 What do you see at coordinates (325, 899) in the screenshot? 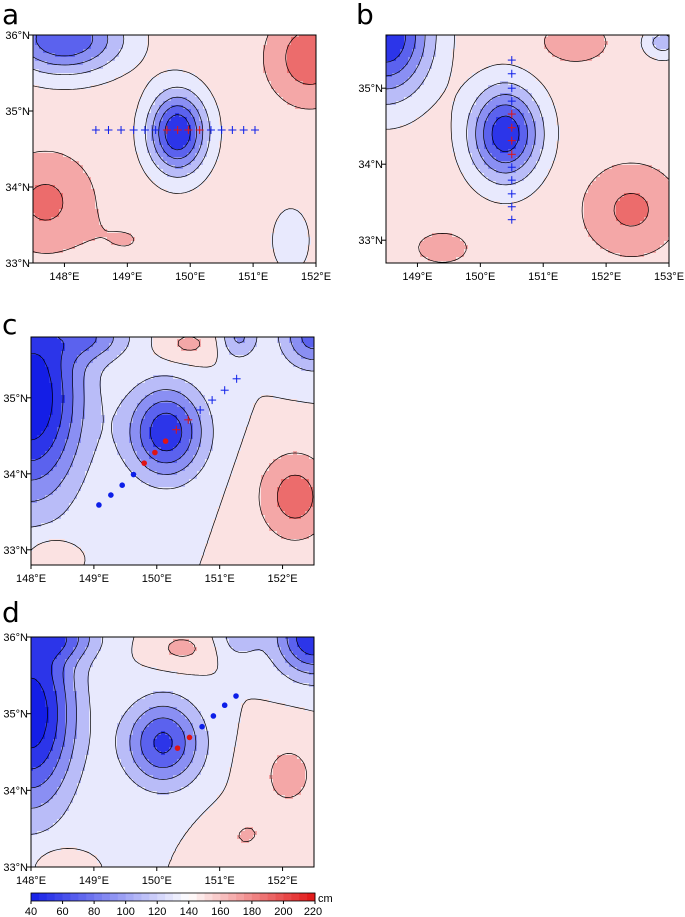
I see `colorbar-unit-label: cm` at bounding box center [325, 899].